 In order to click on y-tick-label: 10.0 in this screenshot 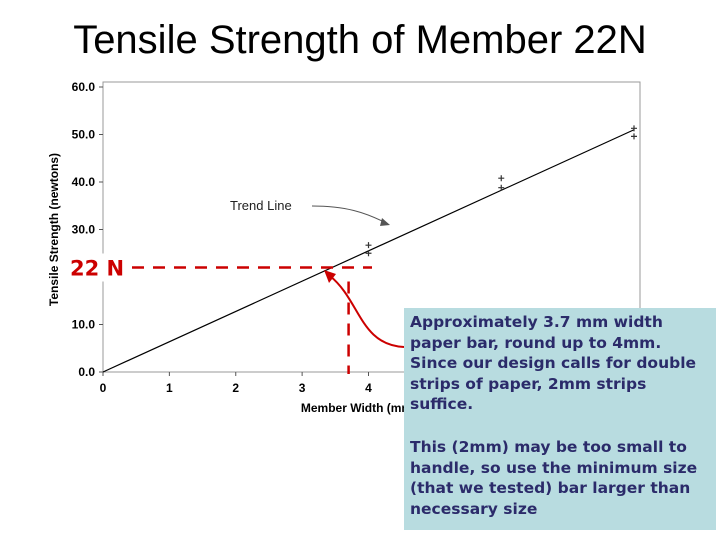, I will do `click(84, 325)`.